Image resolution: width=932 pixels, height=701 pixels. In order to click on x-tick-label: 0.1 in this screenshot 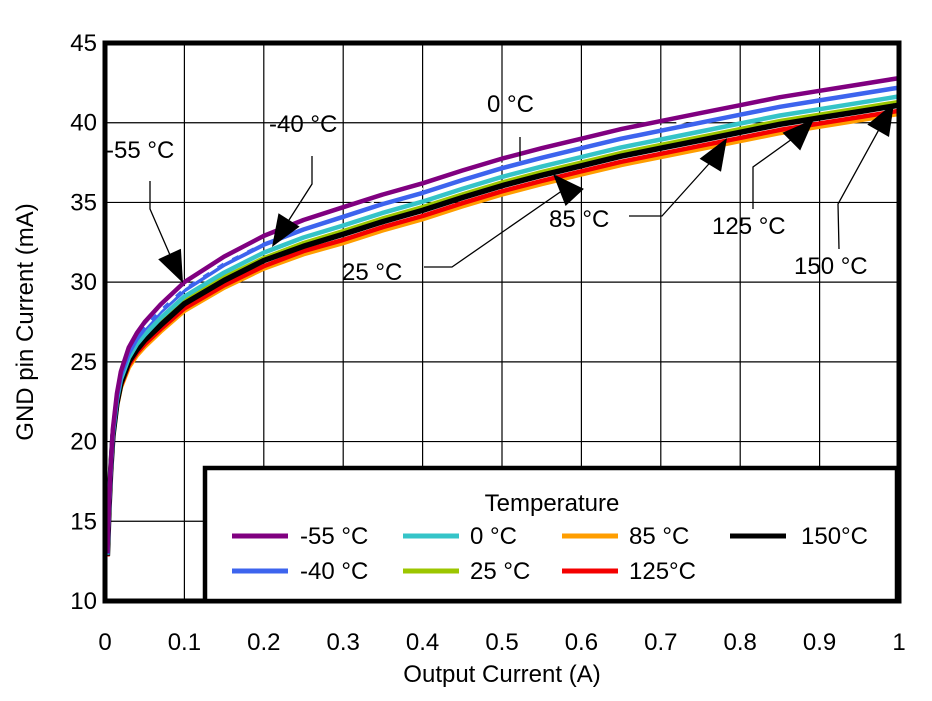, I will do `click(184, 642)`.